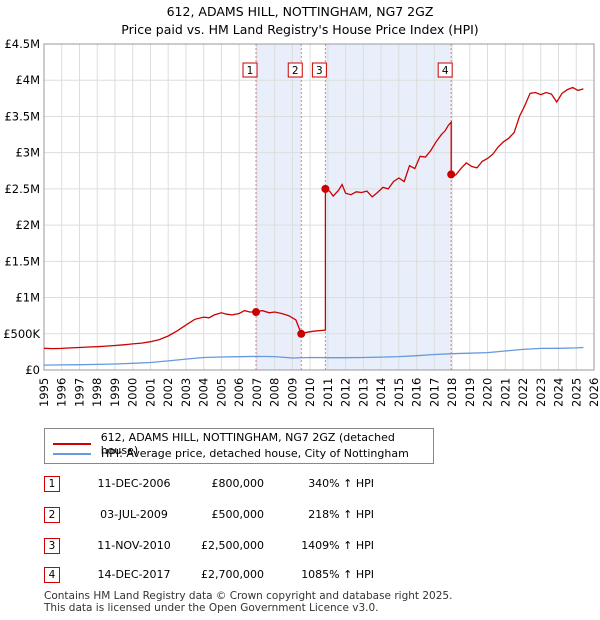 The image size is (600, 620). Describe the element at coordinates (27, 80) in the screenshot. I see `y-tick-label: £4M` at that location.